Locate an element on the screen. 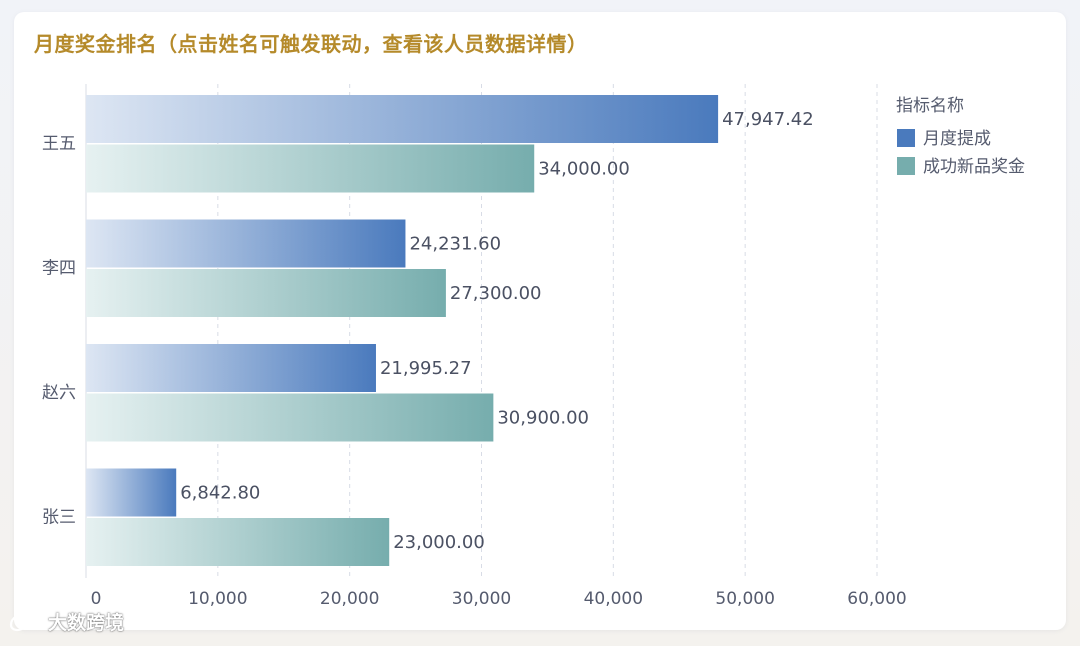 The width and height of the screenshot is (1080, 646). x-axis-ticks: 0 10,000 20,000 30,000 40,000 50,000 60,000 is located at coordinates (499, 599).